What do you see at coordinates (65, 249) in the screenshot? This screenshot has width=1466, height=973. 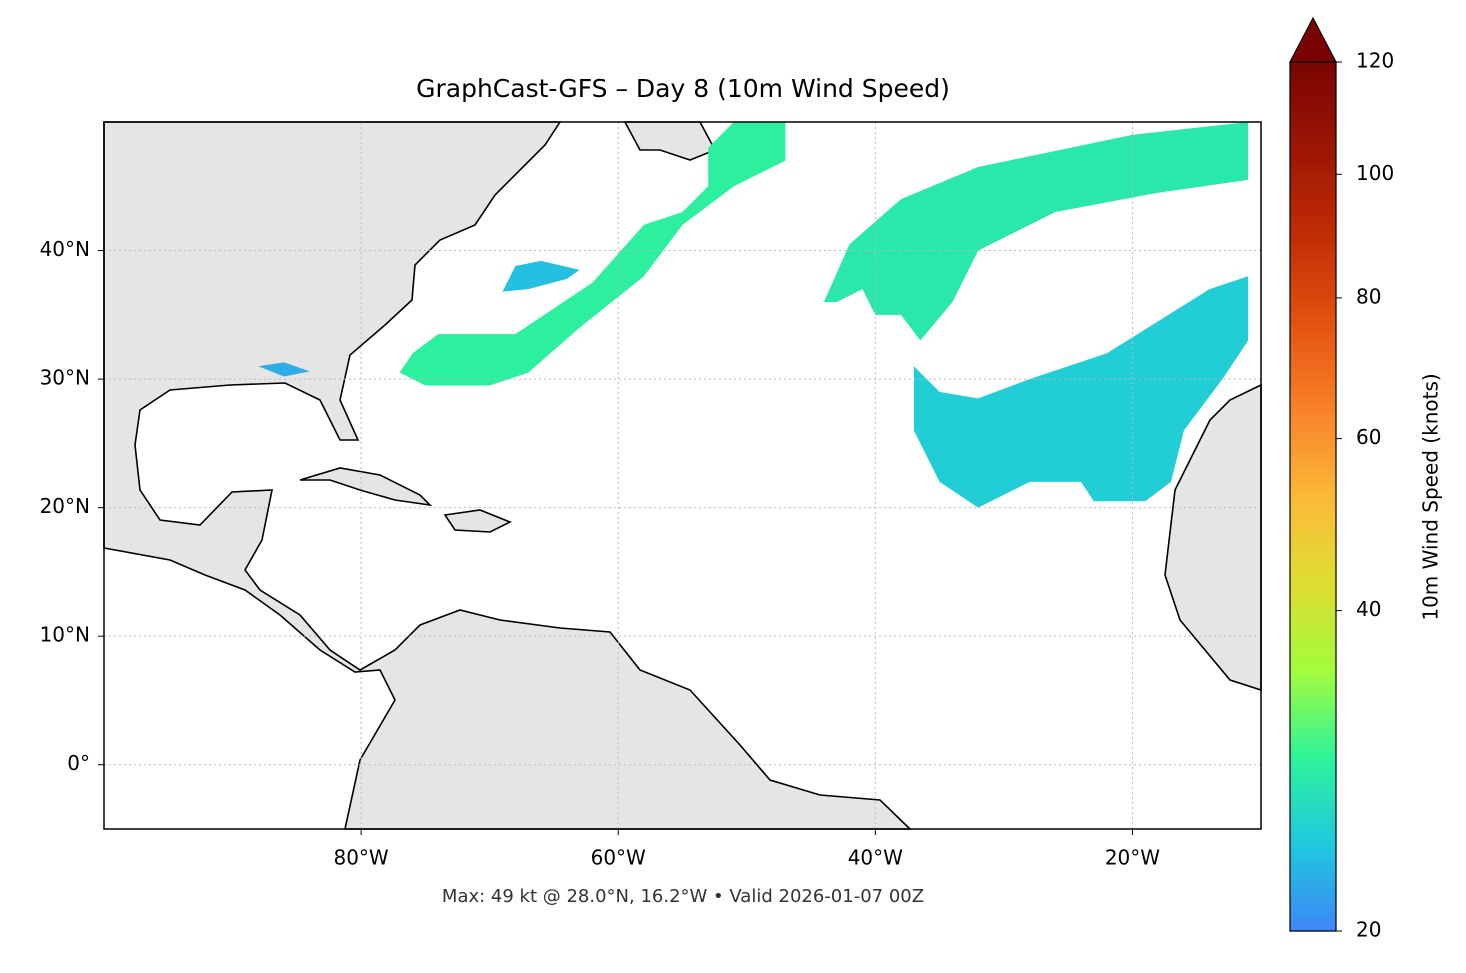 I see `y-tick-label: 40°N` at bounding box center [65, 249].